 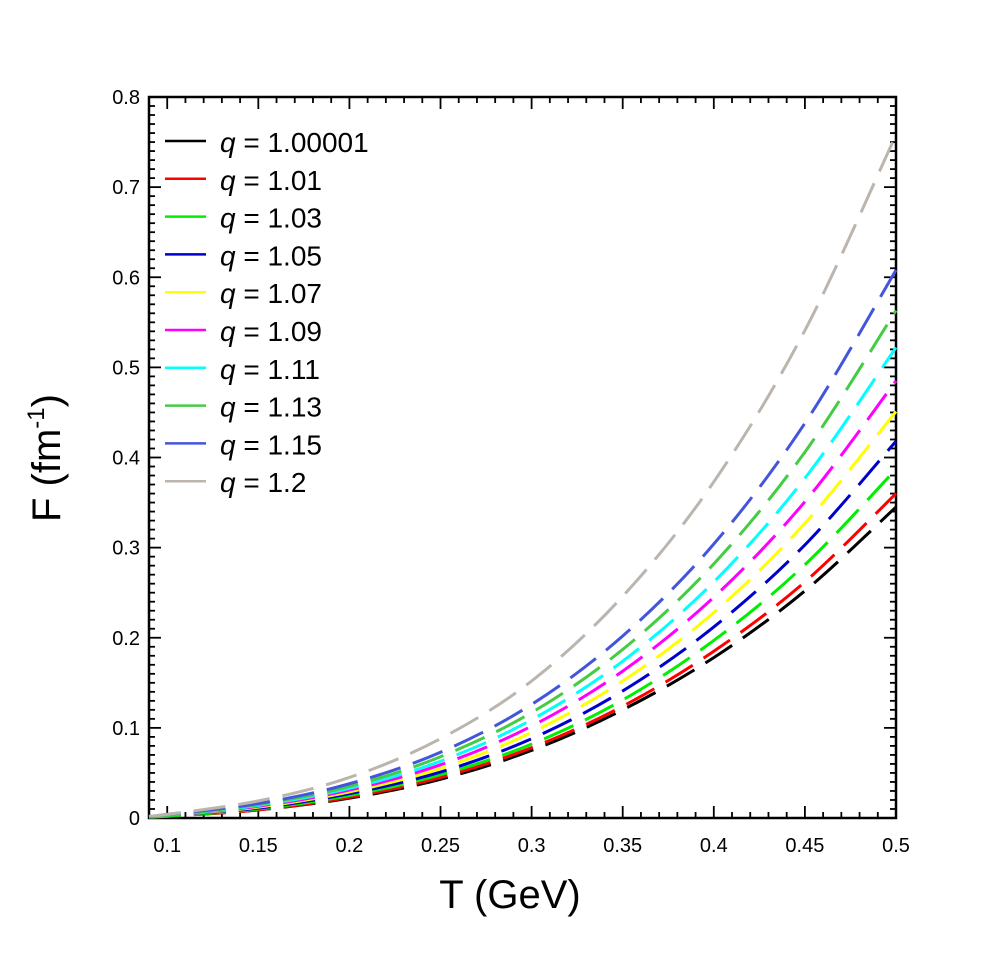 What do you see at coordinates (126, 639) in the screenshot?
I see `y-tick-label: 0.2` at bounding box center [126, 639].